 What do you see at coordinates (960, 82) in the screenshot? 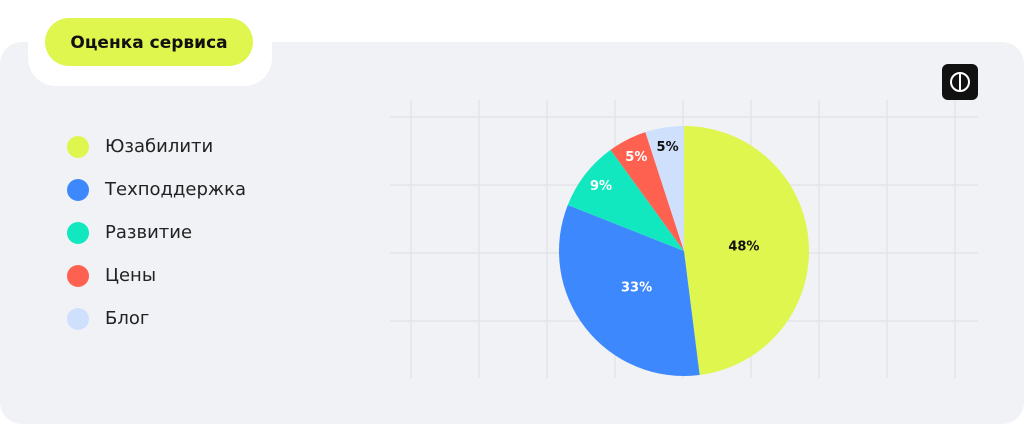
I see `chart-type-button` at bounding box center [960, 82].